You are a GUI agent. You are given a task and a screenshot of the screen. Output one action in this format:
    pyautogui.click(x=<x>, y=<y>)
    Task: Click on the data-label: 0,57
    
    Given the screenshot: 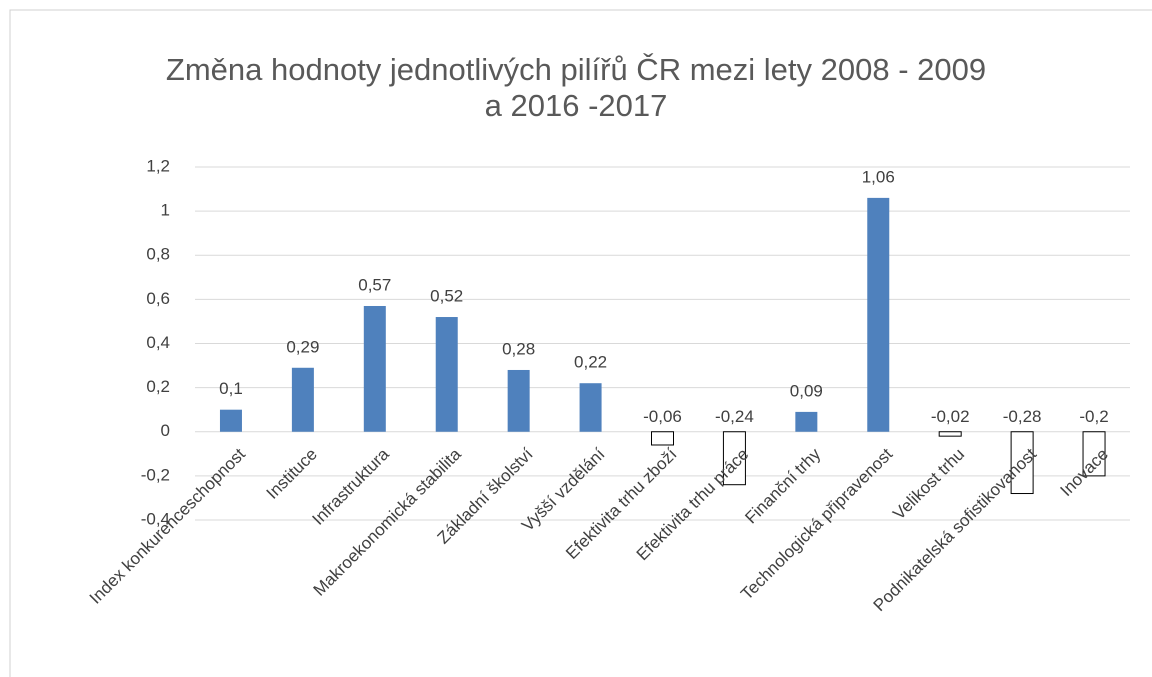 What is the action you would take?
    pyautogui.click(x=374, y=284)
    